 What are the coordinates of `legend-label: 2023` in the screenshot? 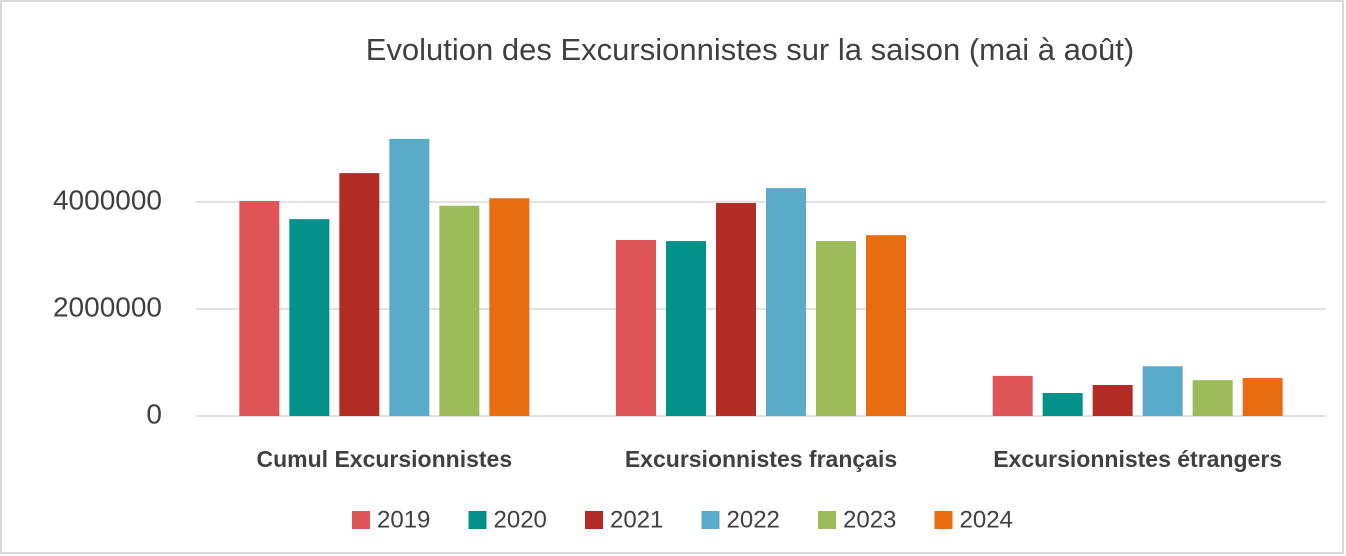 It's located at (869, 519).